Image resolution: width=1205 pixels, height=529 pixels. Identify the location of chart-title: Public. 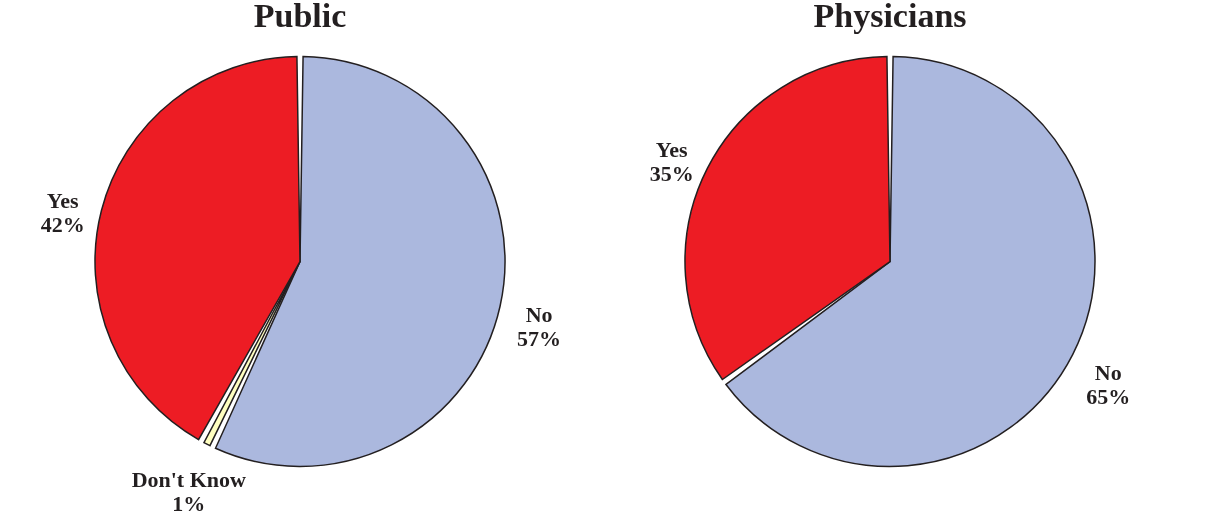
(300, 17).